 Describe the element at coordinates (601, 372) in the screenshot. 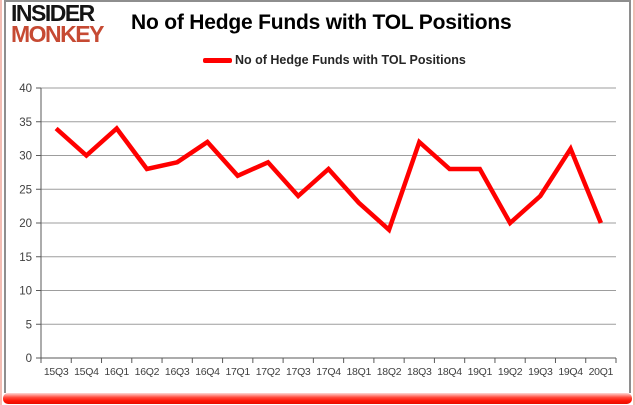

I see `x-tick-label: 20Q1` at that location.